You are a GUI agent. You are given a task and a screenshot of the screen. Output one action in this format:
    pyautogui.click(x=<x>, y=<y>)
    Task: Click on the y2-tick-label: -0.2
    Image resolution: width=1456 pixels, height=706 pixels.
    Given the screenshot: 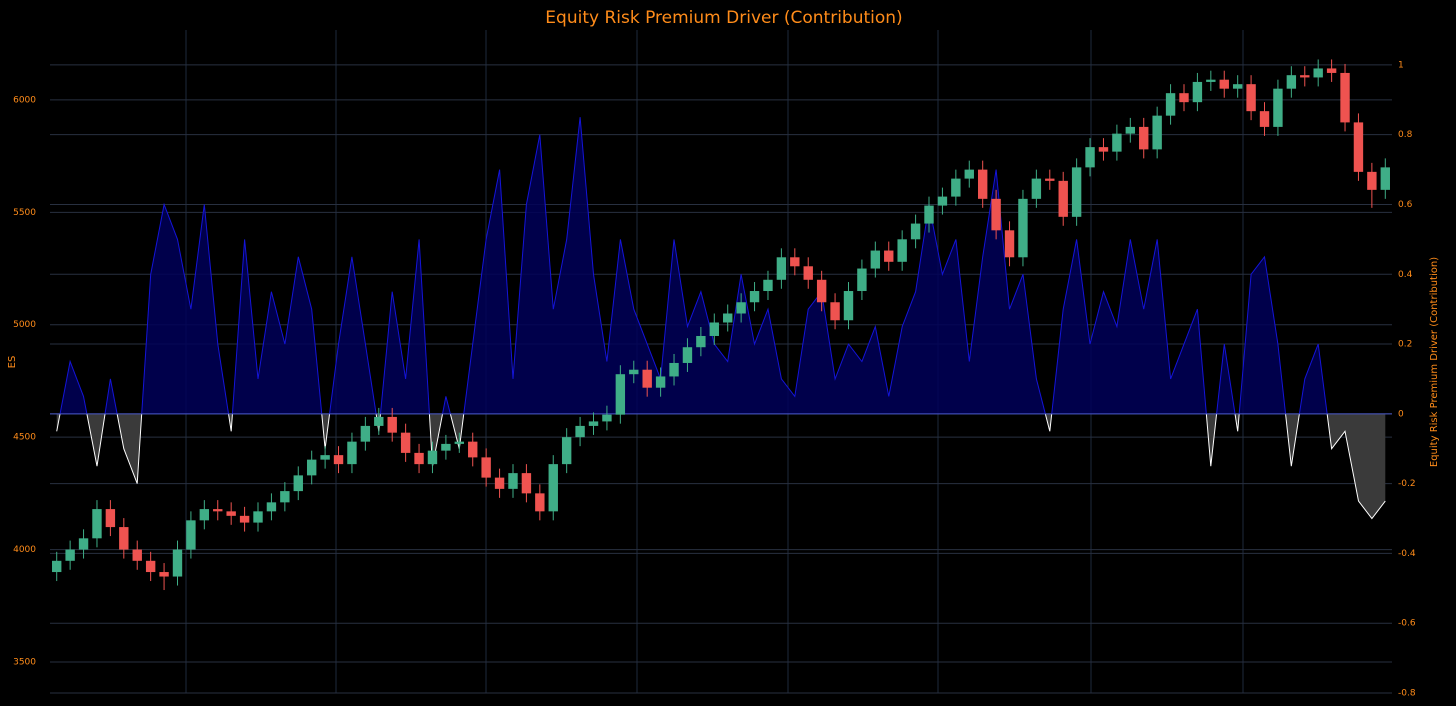 What is the action you would take?
    pyautogui.click(x=1407, y=484)
    